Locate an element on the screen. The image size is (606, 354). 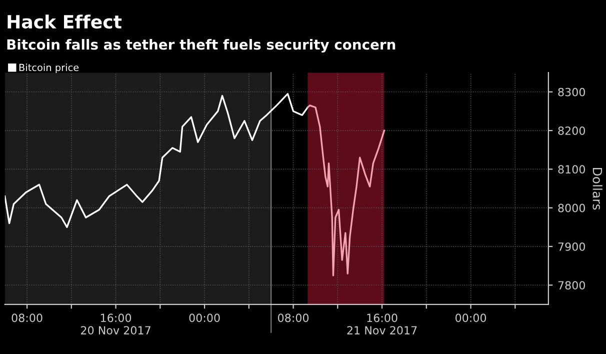
chart-title: Hack Effect is located at coordinates (65, 21).